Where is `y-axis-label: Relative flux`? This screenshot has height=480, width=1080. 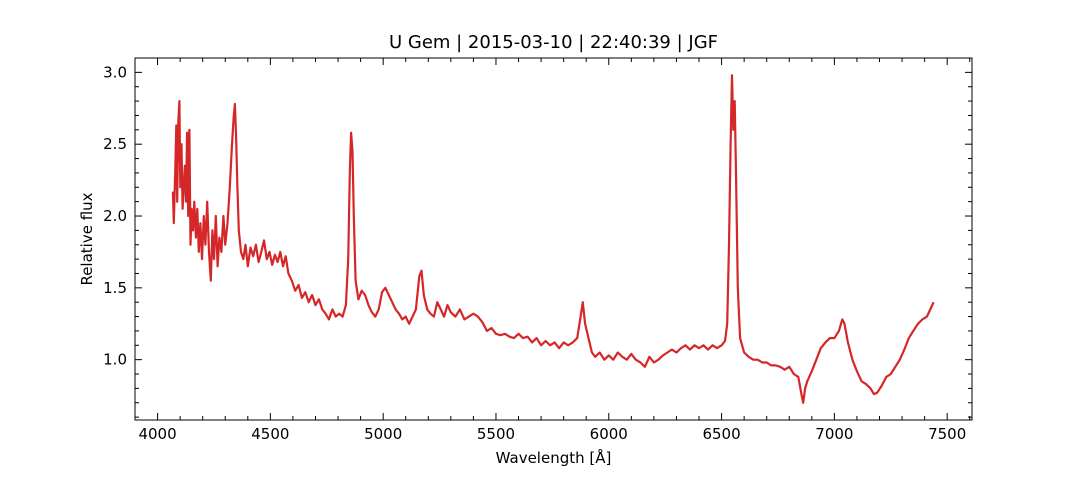 y-axis-label: Relative flux is located at coordinates (87, 238).